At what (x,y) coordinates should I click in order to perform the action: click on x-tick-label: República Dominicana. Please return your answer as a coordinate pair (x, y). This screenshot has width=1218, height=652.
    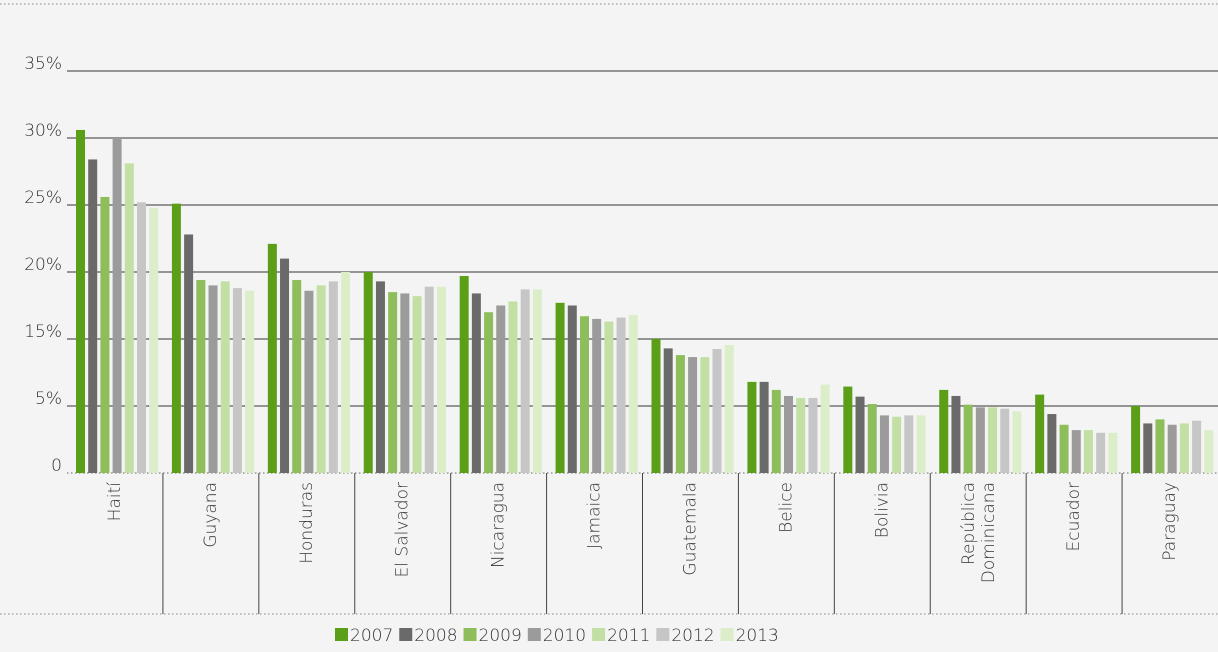
    Looking at the image, I should click on (979, 535).